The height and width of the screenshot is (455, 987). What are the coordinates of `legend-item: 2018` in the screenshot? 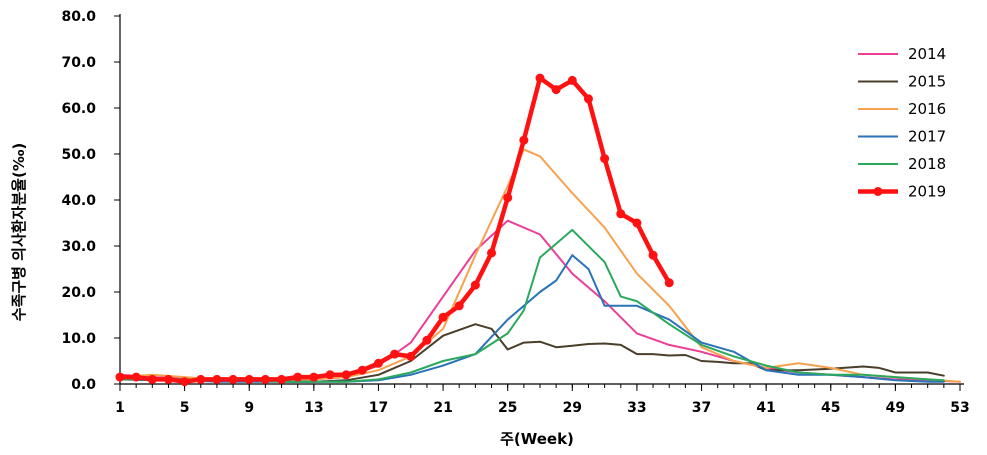 It's located at (902, 164).